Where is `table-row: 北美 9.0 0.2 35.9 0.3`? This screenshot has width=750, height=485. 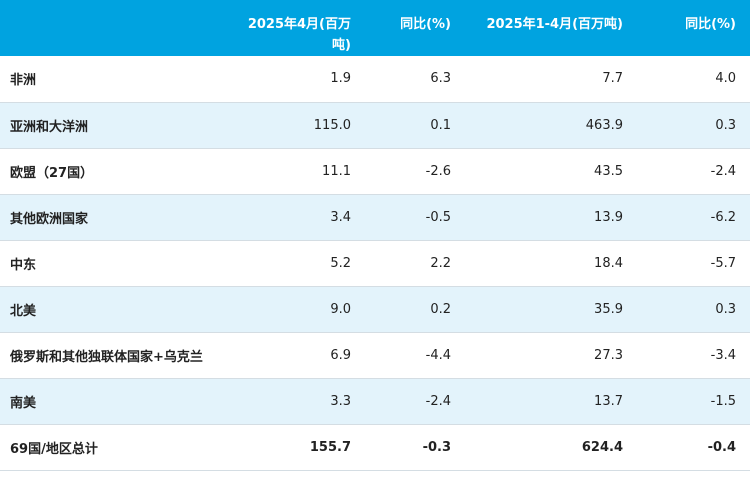
table-row: 北美 9.0 0.2 35.9 0.3 is located at coordinates (375, 309).